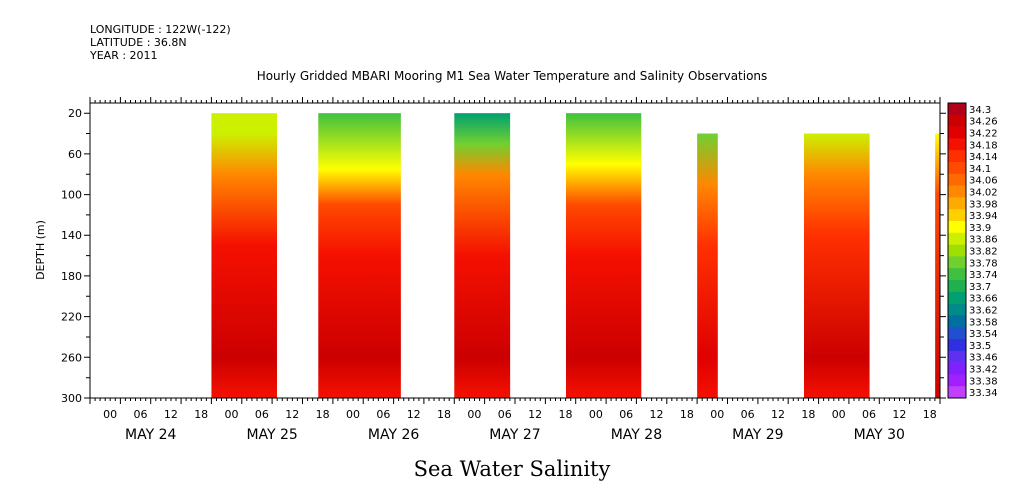 This screenshot has height=504, width=1009. Describe the element at coordinates (980, 110) in the screenshot. I see `colorbar-label: 34.3` at that location.